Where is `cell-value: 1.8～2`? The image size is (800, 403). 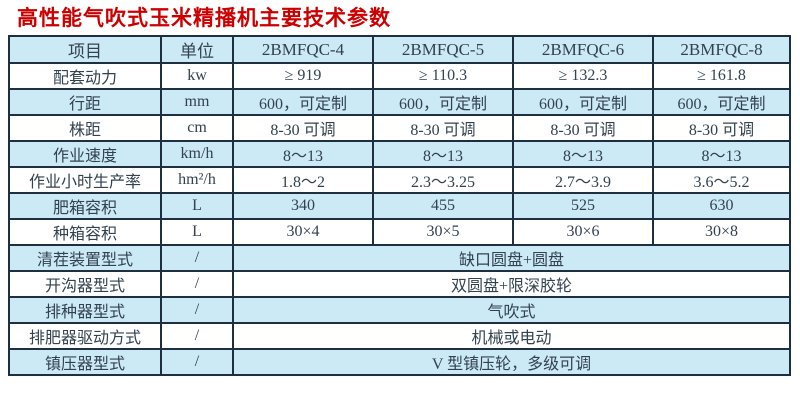
cell-value: 1.8～2 is located at coordinates (303, 180).